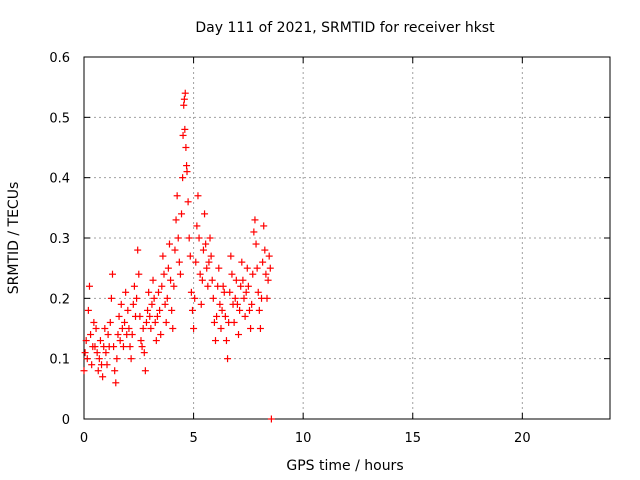  I want to click on y-tick-label: 0.3, so click(59, 239).